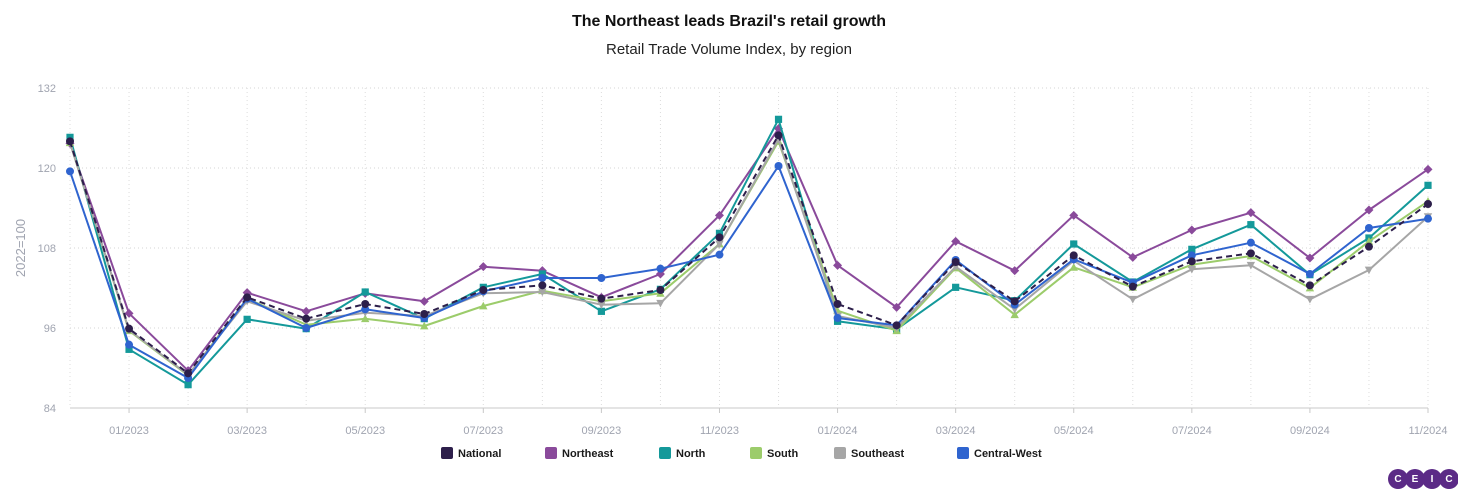 This screenshot has width=1458, height=498. I want to click on logo-letter: I, so click(1432, 479).